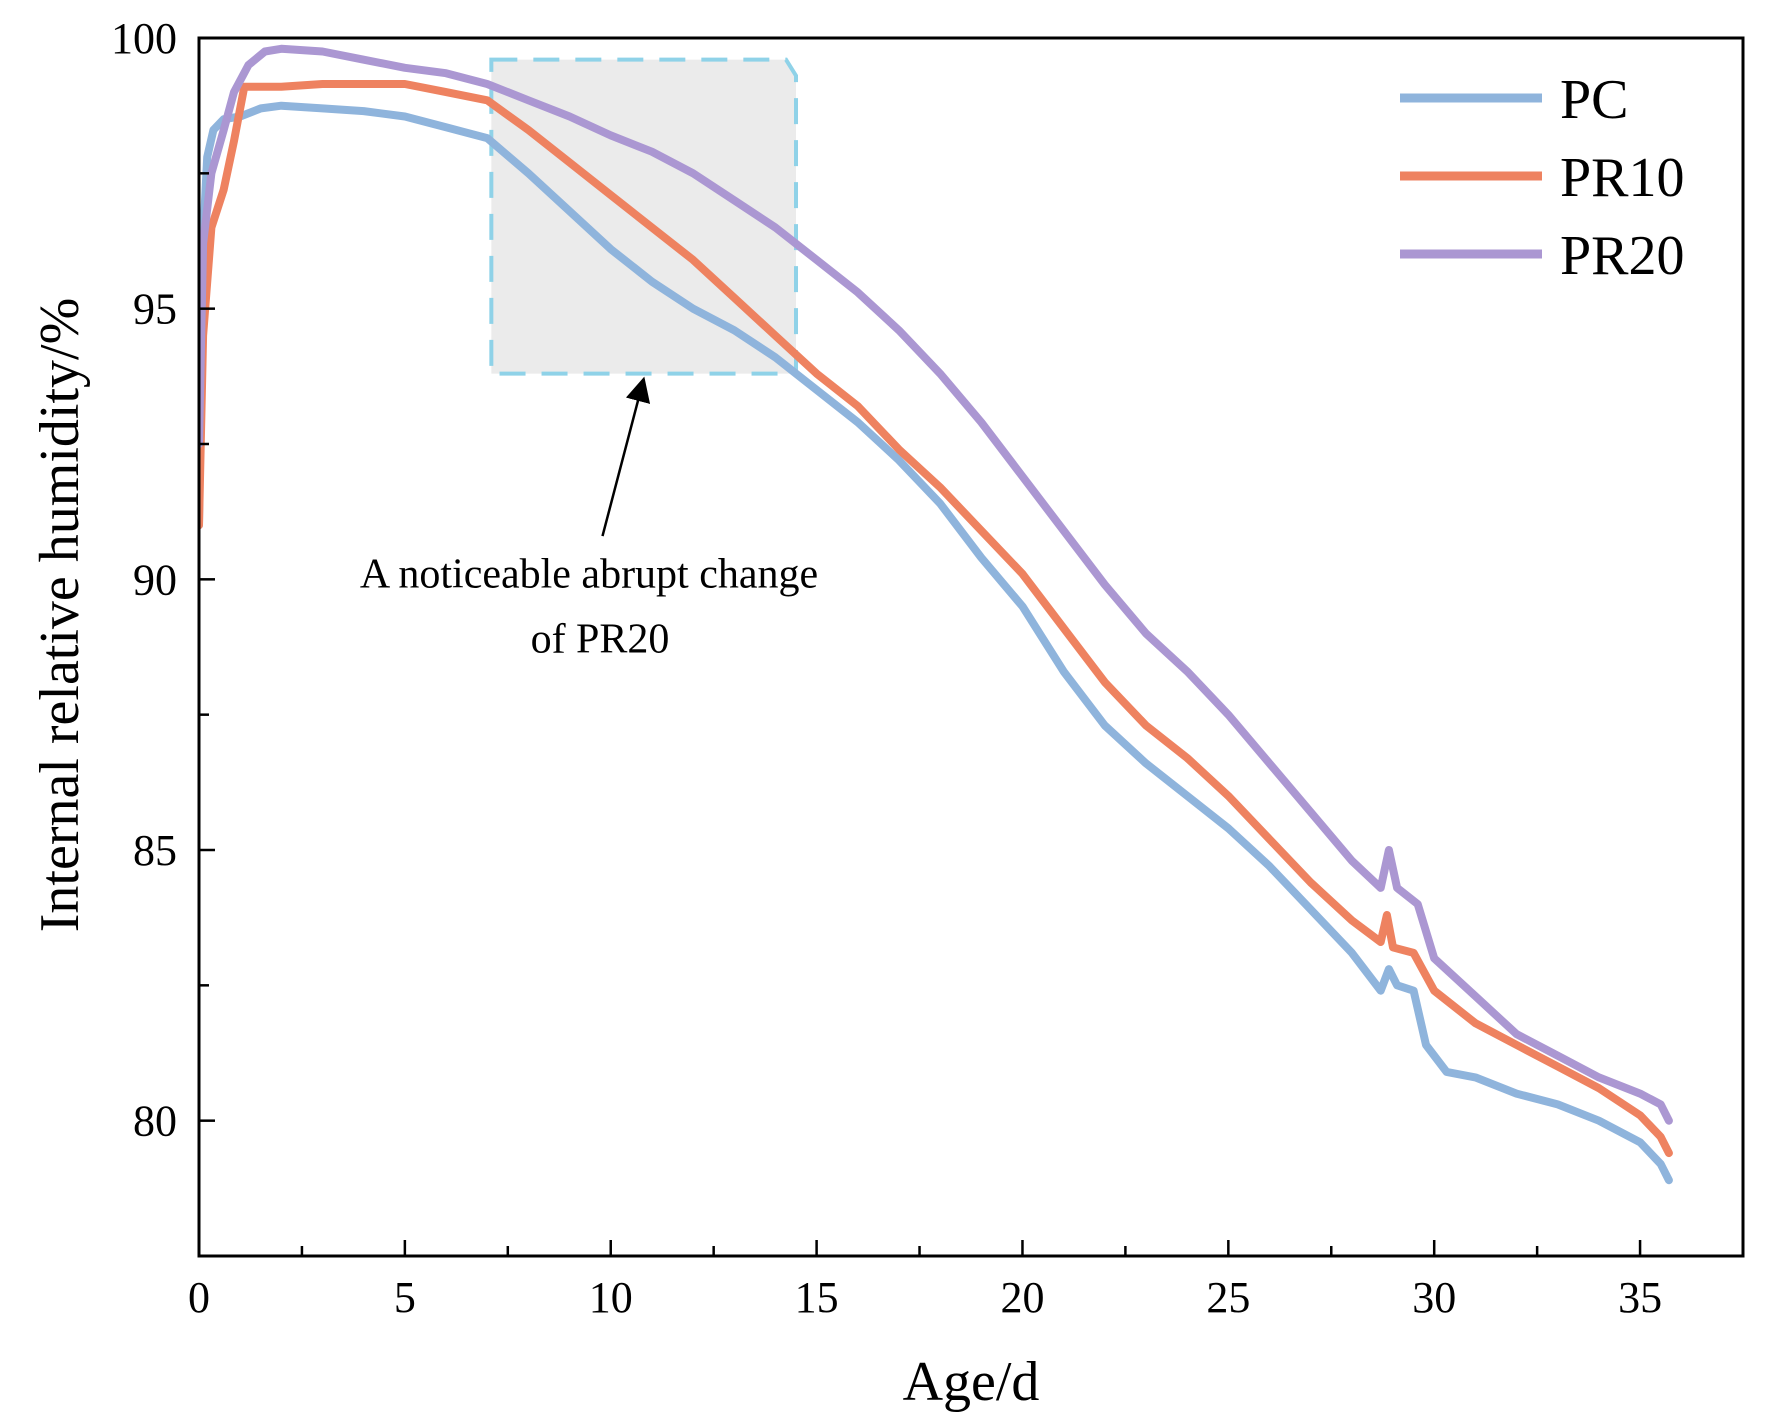 This screenshot has width=1771, height=1421. Describe the element at coordinates (1640, 1297) in the screenshot. I see `x-tick-label: 35` at that location.